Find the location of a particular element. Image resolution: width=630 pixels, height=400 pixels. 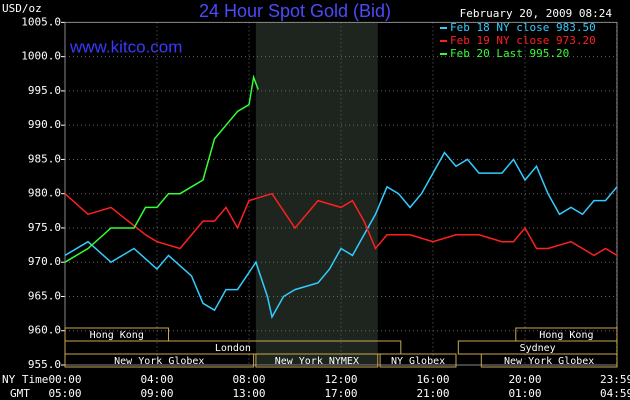

y-tick-label: 970.0 is located at coordinates (44, 261).